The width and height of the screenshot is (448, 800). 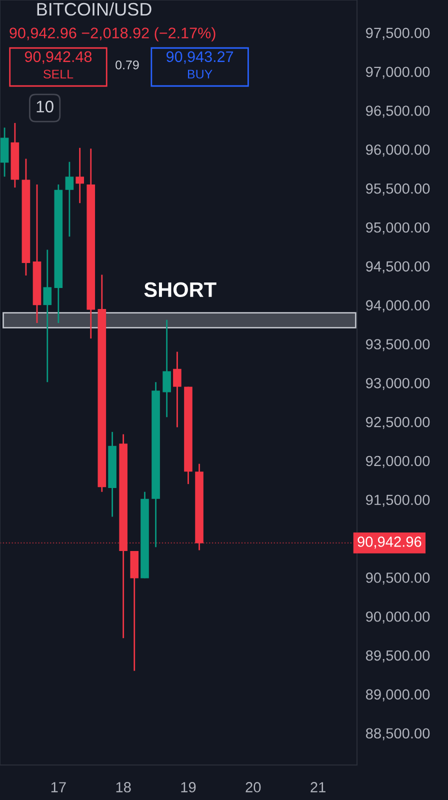 I want to click on annotation: BUY, so click(x=200, y=74).